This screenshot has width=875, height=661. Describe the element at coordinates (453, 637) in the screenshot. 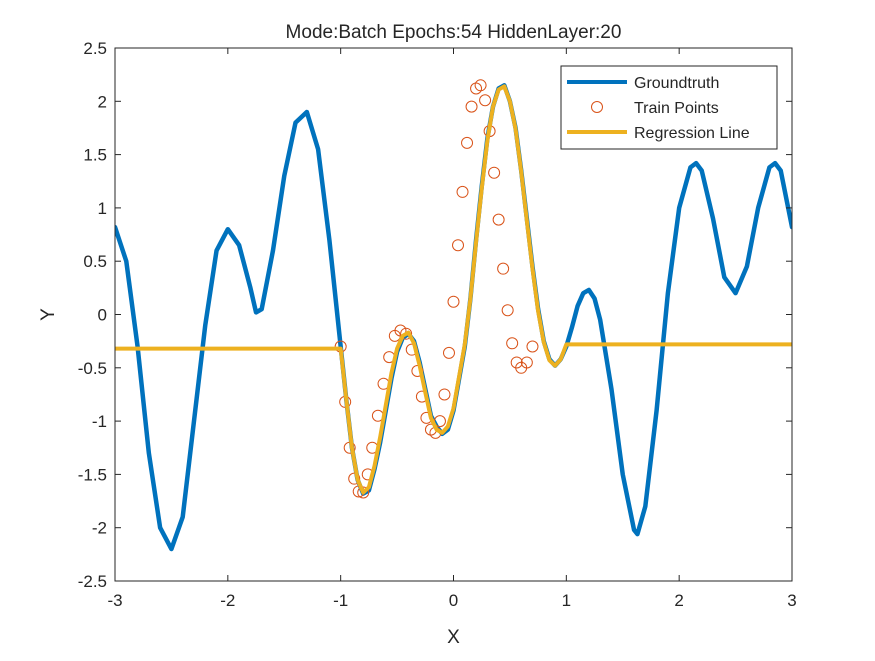

I see `x-axis-label: X` at that location.